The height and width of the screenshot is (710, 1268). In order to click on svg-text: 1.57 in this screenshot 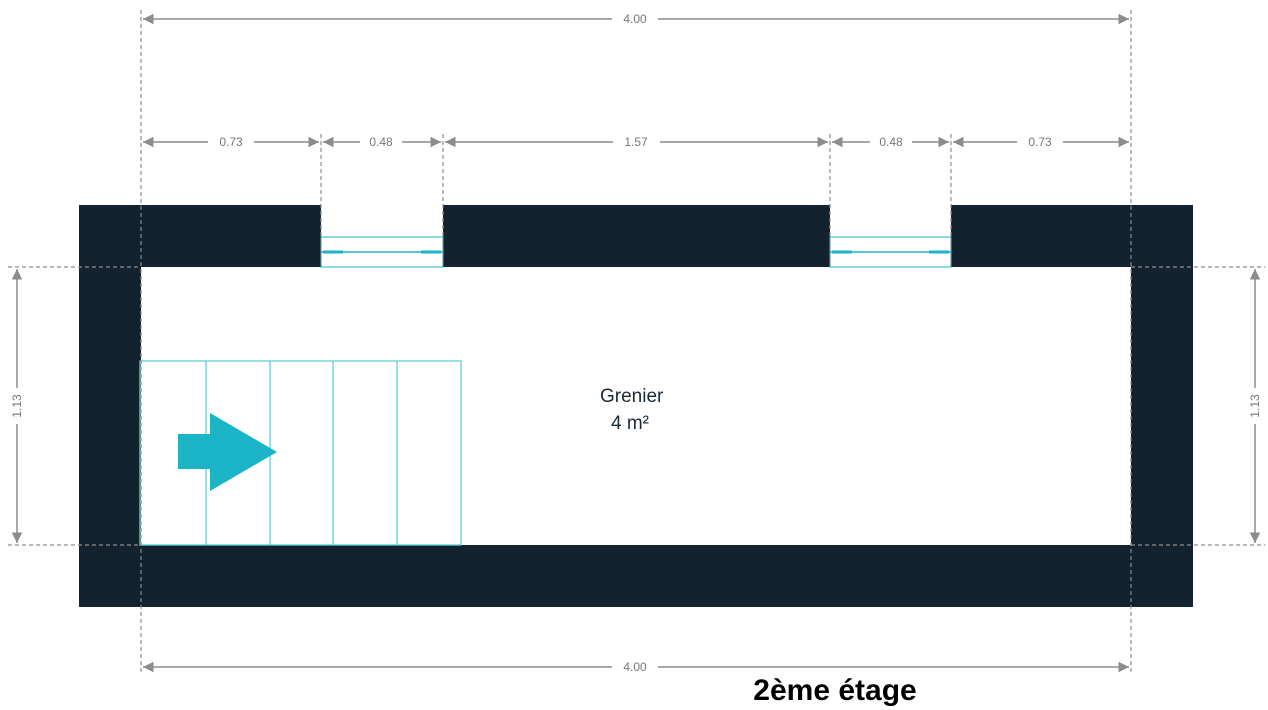, I will do `click(636, 142)`.